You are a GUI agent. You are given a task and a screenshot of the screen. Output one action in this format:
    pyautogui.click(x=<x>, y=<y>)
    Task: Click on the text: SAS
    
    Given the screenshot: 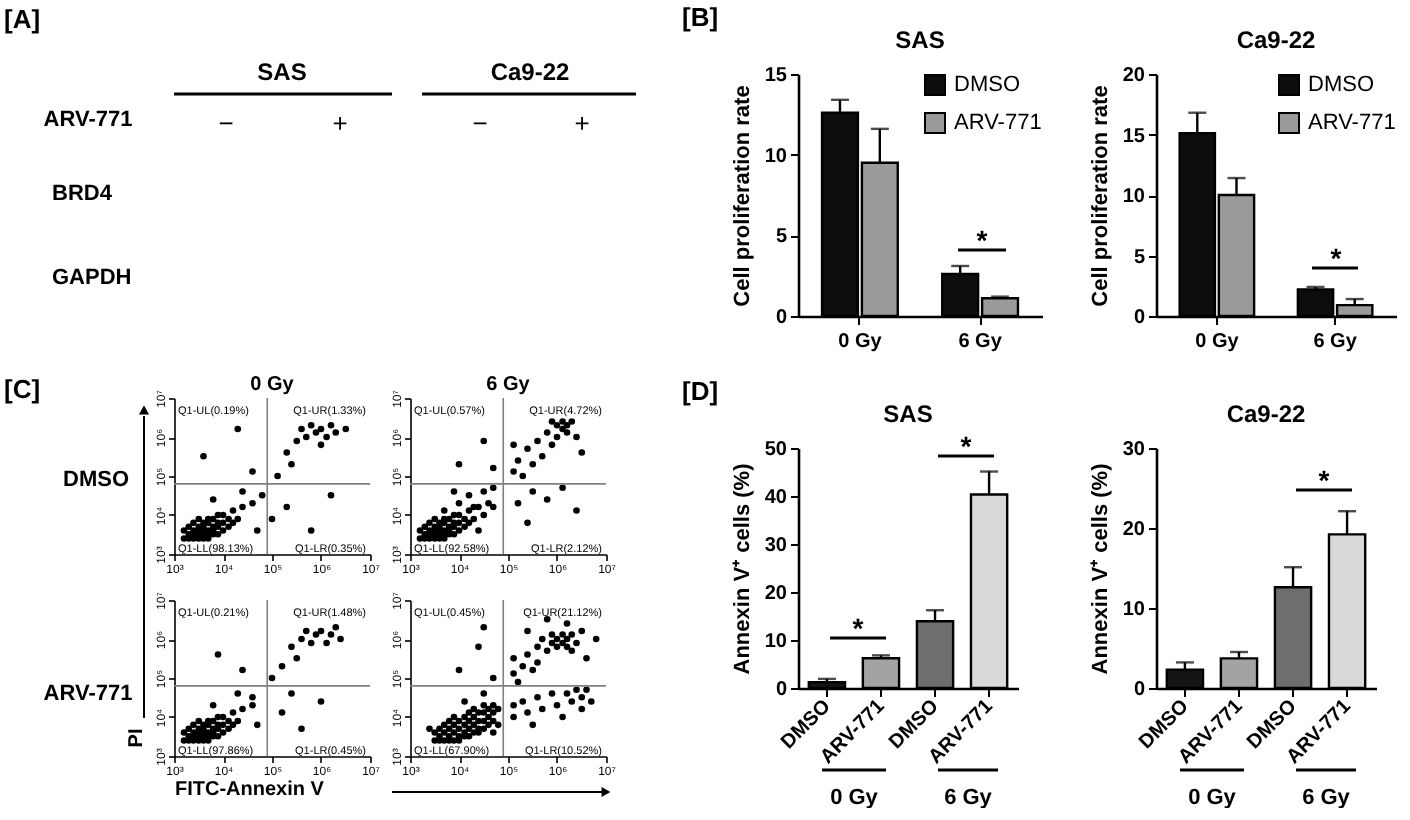 What is the action you would take?
    pyautogui.click(x=282, y=72)
    